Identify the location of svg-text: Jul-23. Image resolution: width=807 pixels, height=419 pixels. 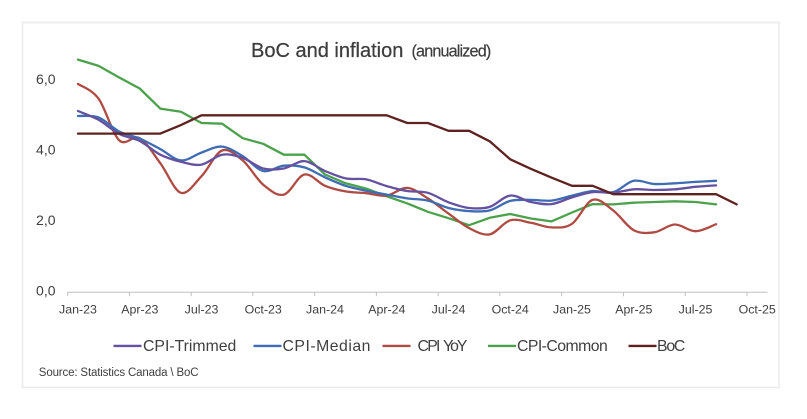
(202, 310).